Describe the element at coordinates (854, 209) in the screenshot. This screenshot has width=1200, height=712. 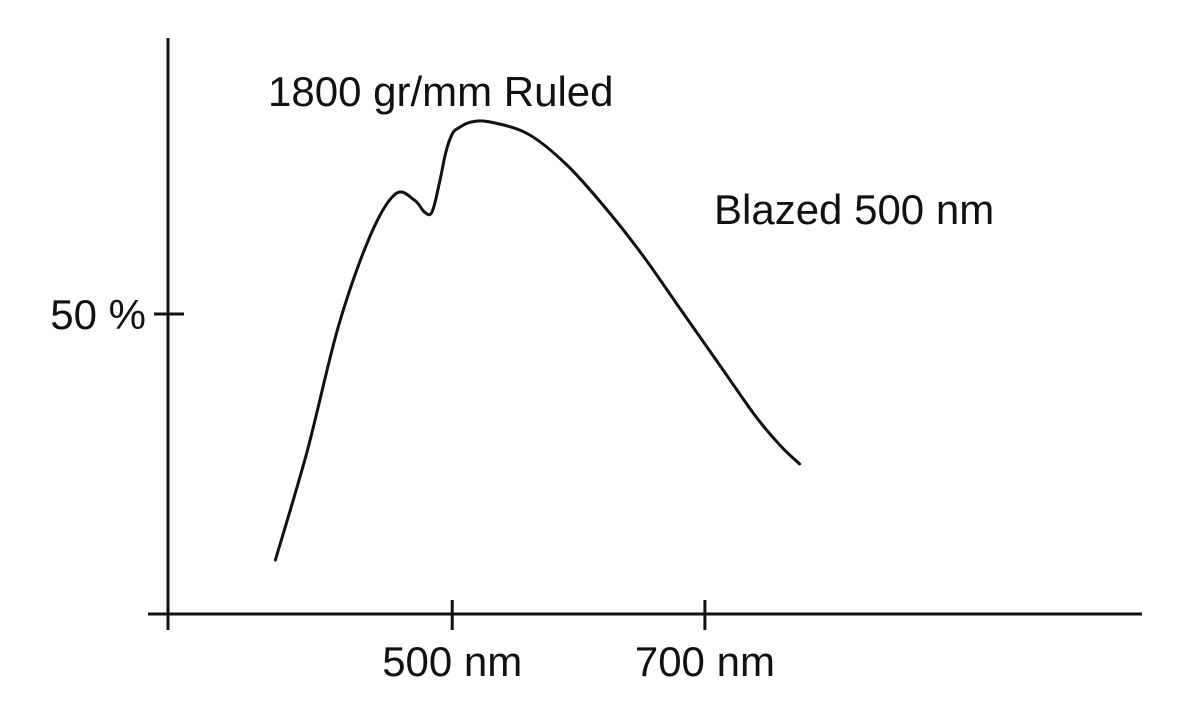
I see `annotation-blaze: Blazed 500 nm` at that location.